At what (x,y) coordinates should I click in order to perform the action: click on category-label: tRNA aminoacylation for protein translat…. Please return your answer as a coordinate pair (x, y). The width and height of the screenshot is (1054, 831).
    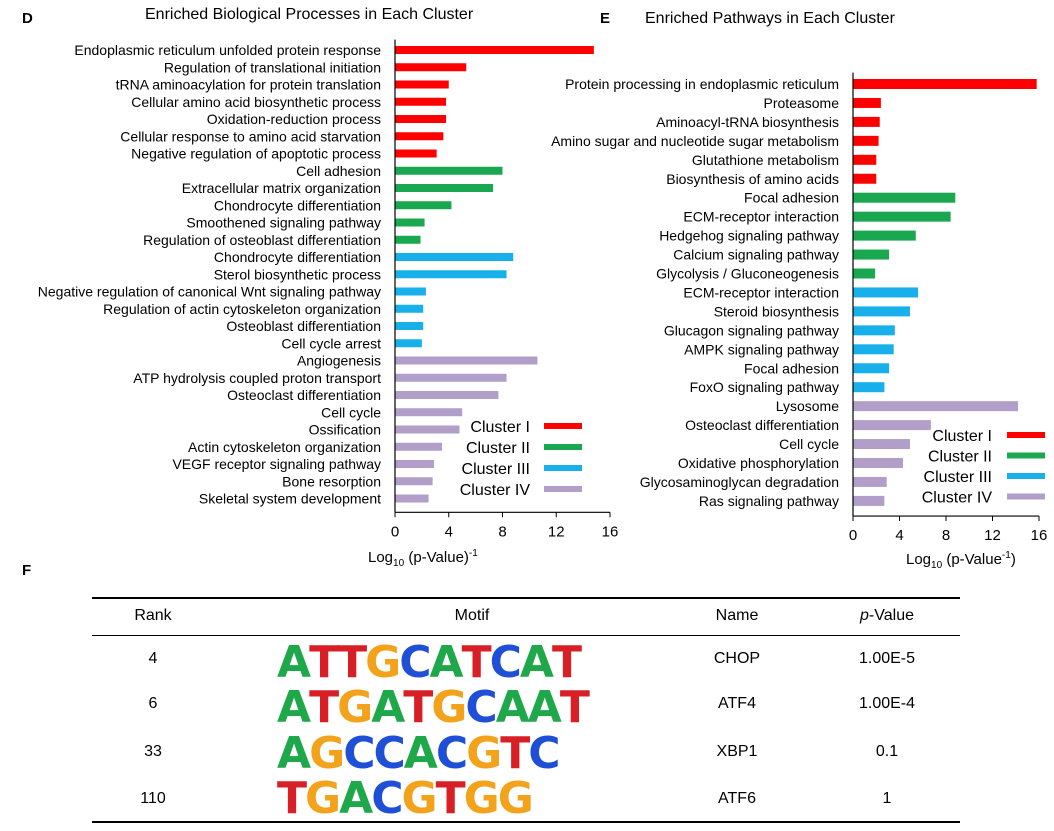
    Looking at the image, I should click on (248, 85).